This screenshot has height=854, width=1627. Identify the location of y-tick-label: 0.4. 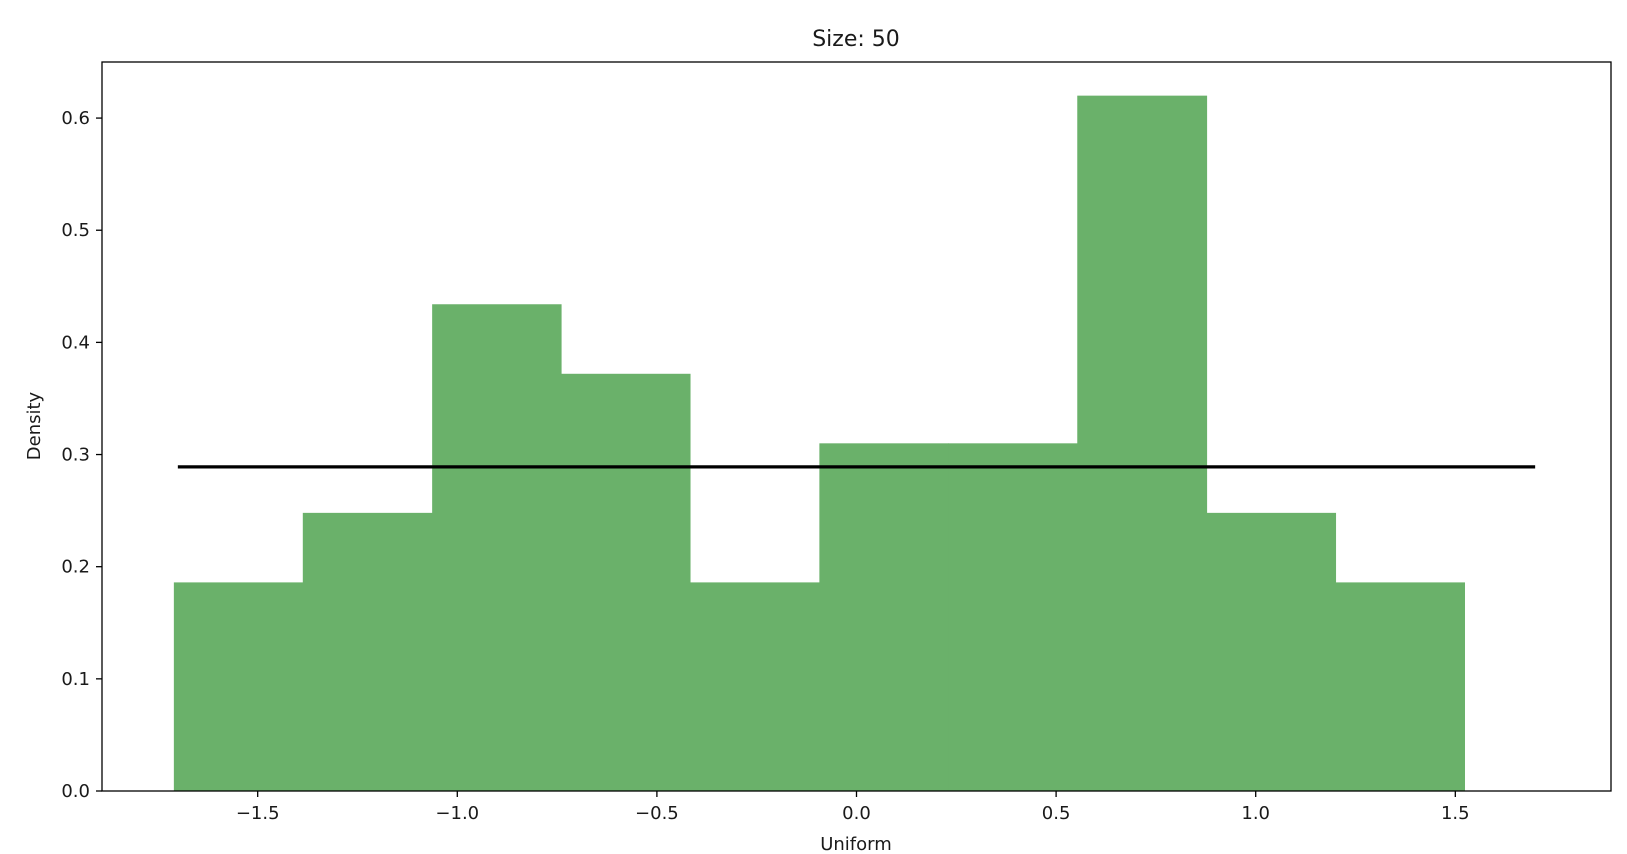
(75, 342).